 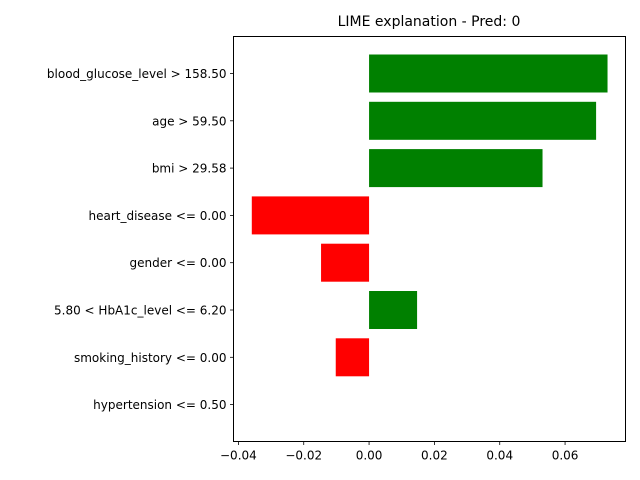 What do you see at coordinates (189, 121) in the screenshot?
I see `y-tick-label-1: age > 59.50` at bounding box center [189, 121].